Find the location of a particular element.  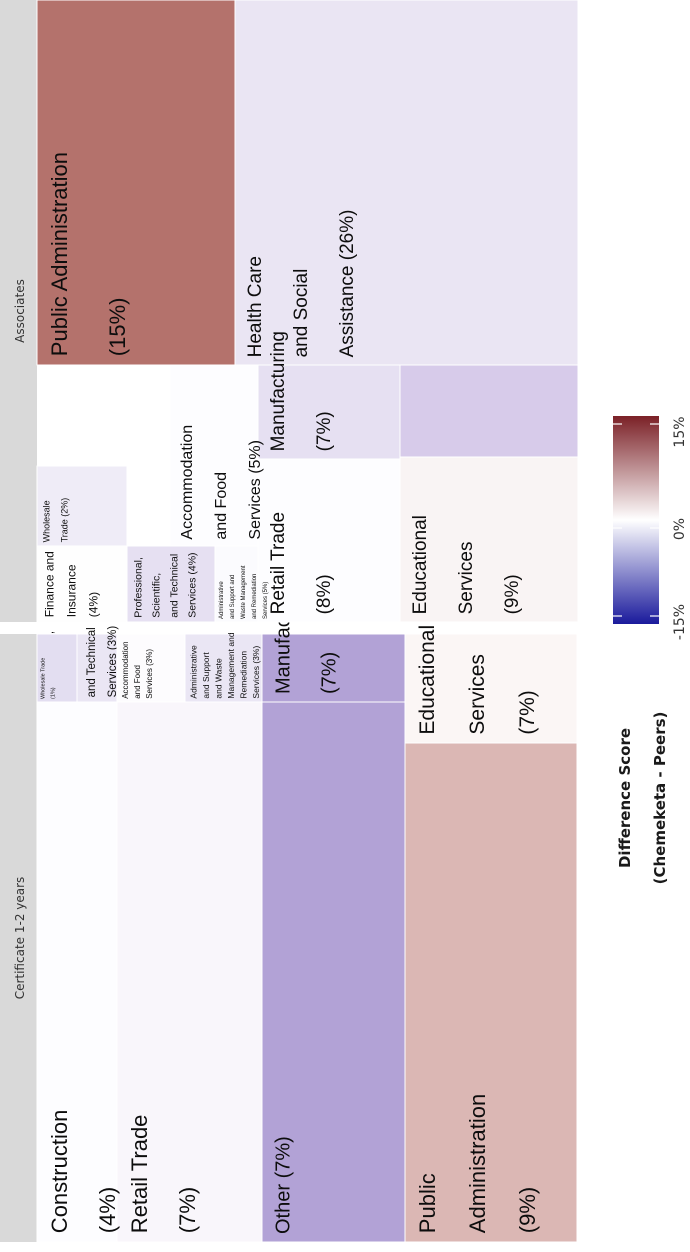

tile-label: Remediation is located at coordinates (244, 675).